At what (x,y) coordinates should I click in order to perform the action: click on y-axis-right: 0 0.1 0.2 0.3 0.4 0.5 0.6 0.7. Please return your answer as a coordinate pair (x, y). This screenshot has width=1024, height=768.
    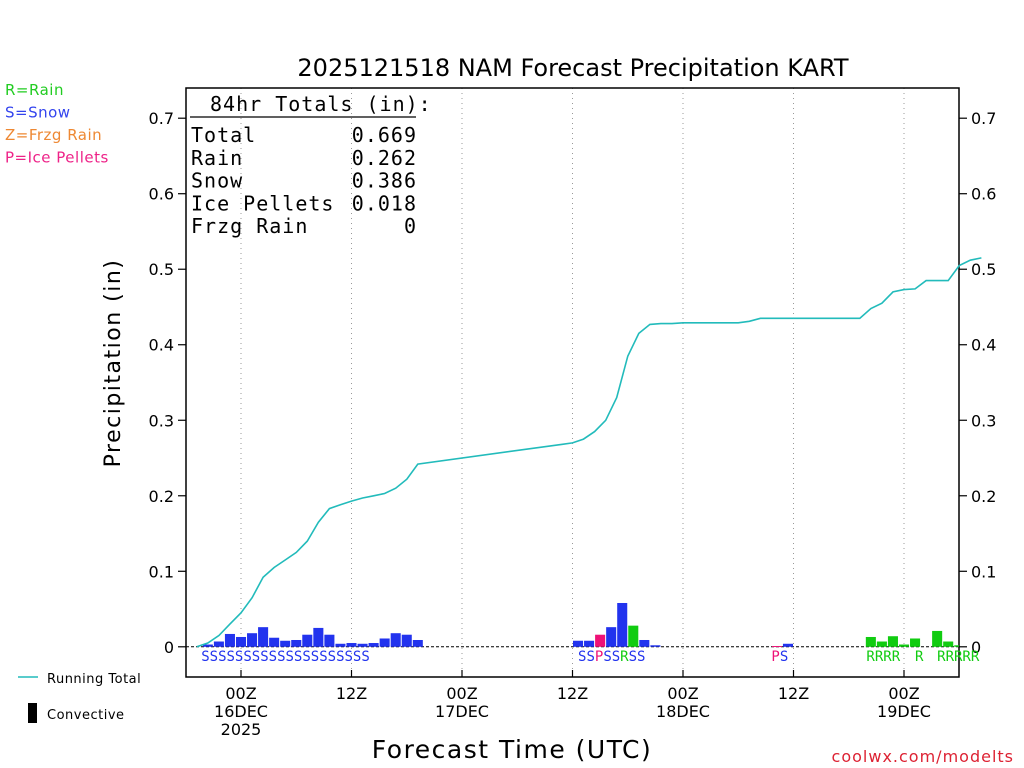
    Looking at the image, I should click on (977, 383).